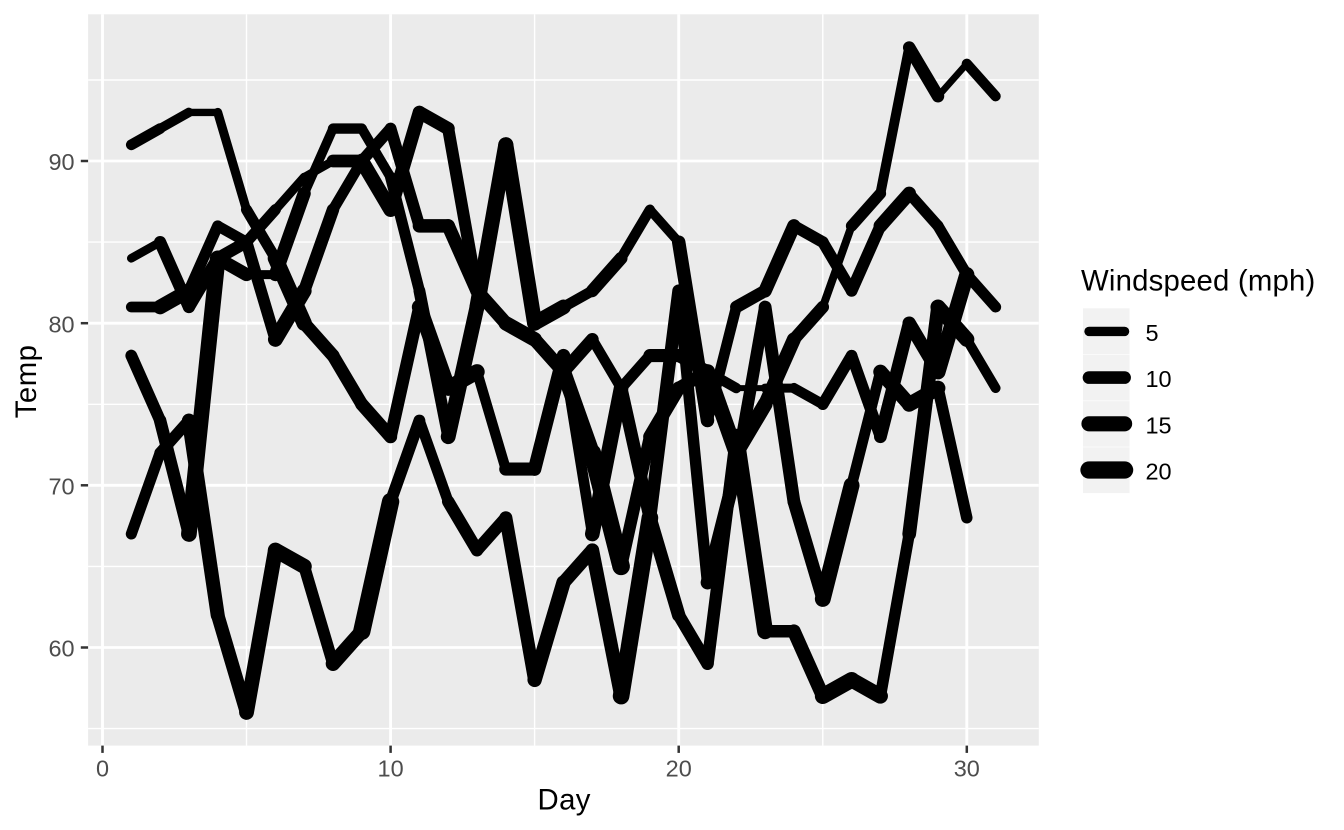  Describe the element at coordinates (967, 768) in the screenshot. I see `svg-text: 30` at that location.